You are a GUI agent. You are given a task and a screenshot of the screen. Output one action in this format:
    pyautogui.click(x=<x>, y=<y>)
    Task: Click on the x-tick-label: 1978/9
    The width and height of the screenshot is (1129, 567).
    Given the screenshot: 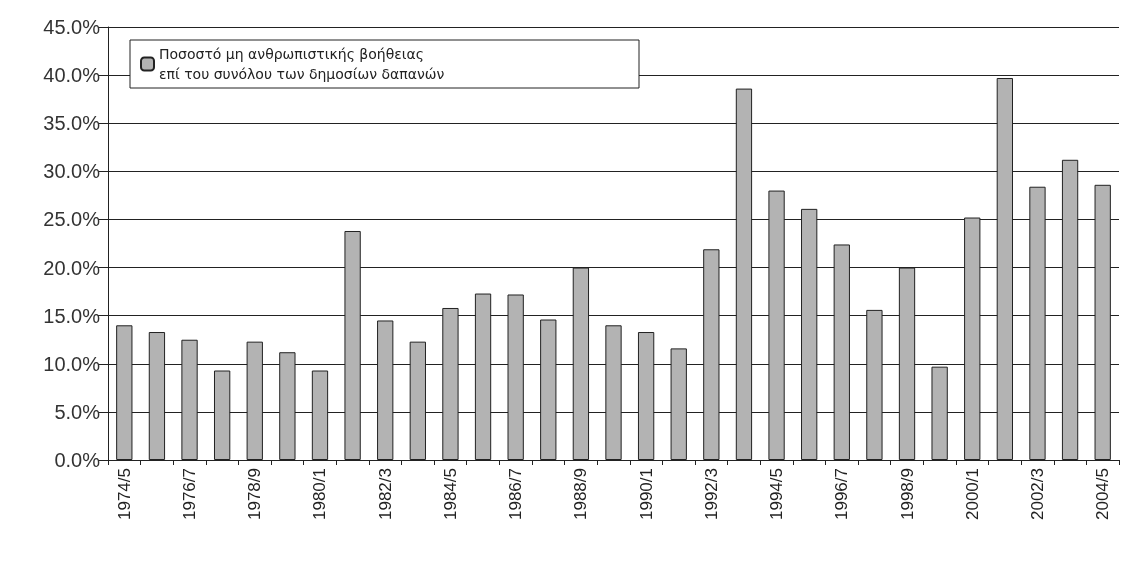 What is the action you would take?
    pyautogui.click(x=255, y=494)
    